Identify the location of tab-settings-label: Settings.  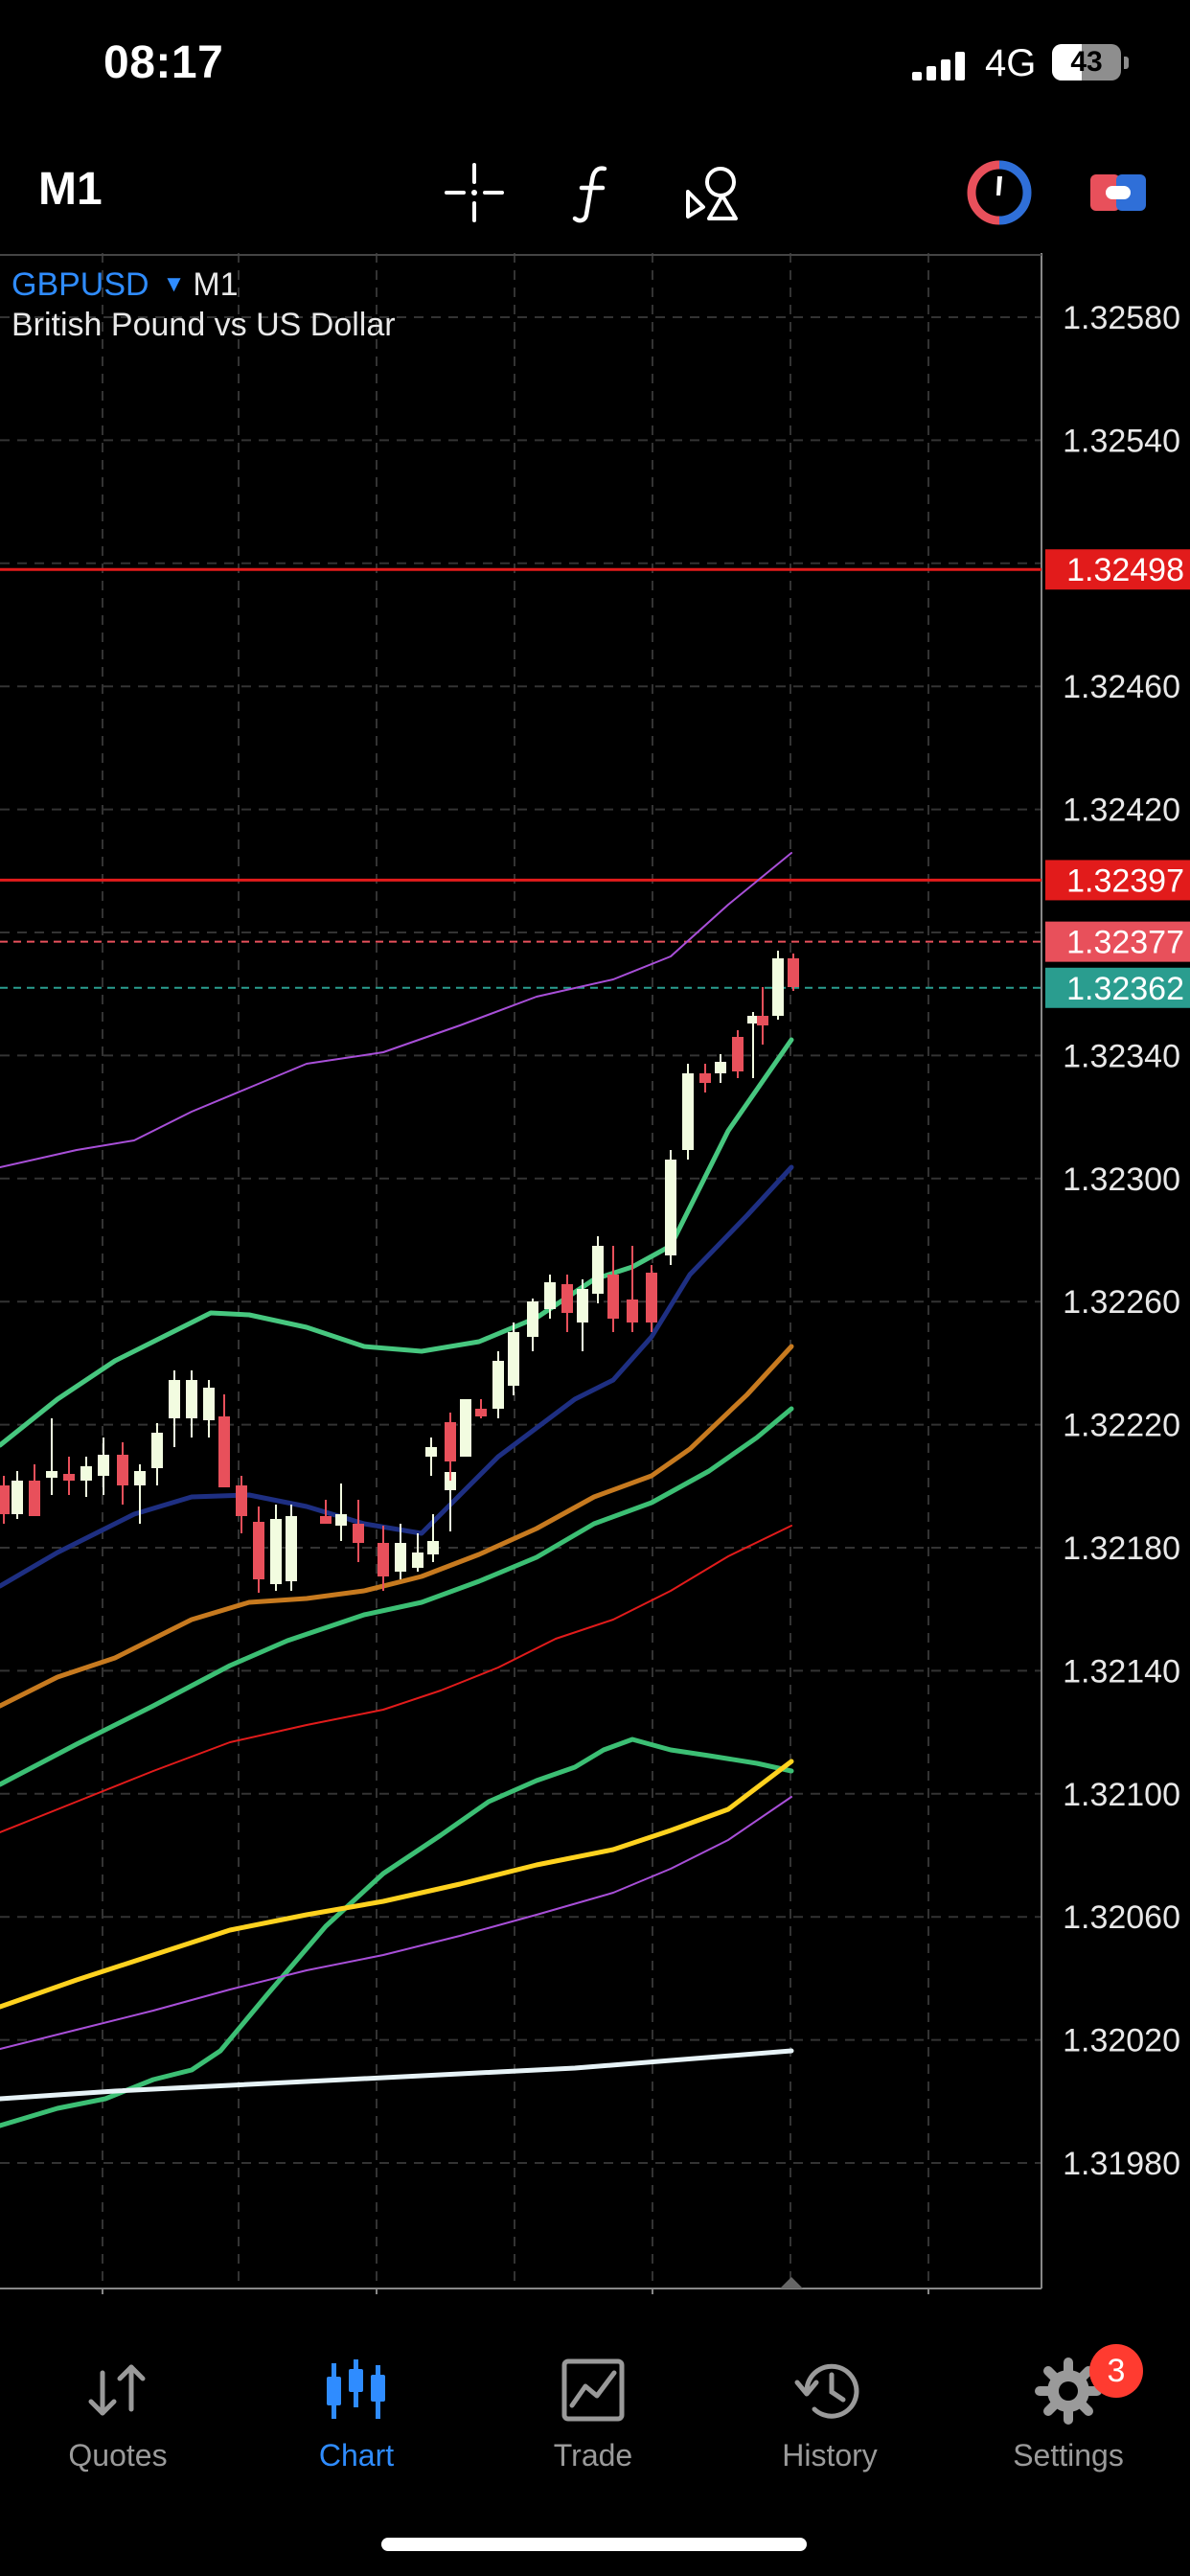
(1069, 2455).